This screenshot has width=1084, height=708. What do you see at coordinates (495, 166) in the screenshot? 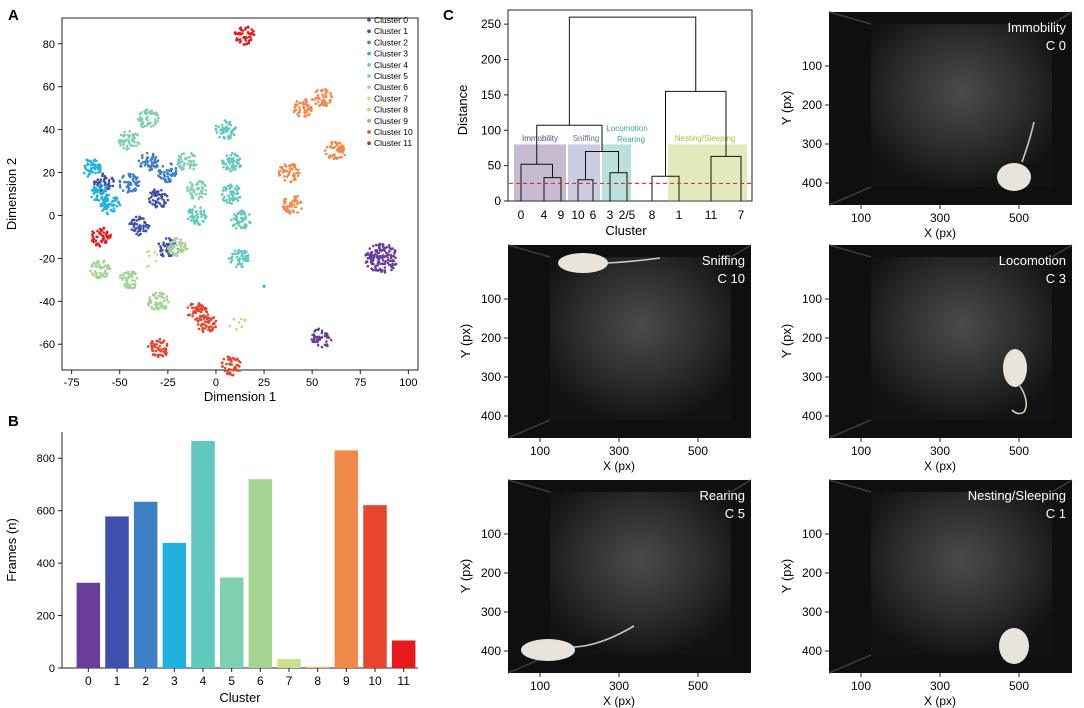
I see `y-tick-label: 50` at bounding box center [495, 166].